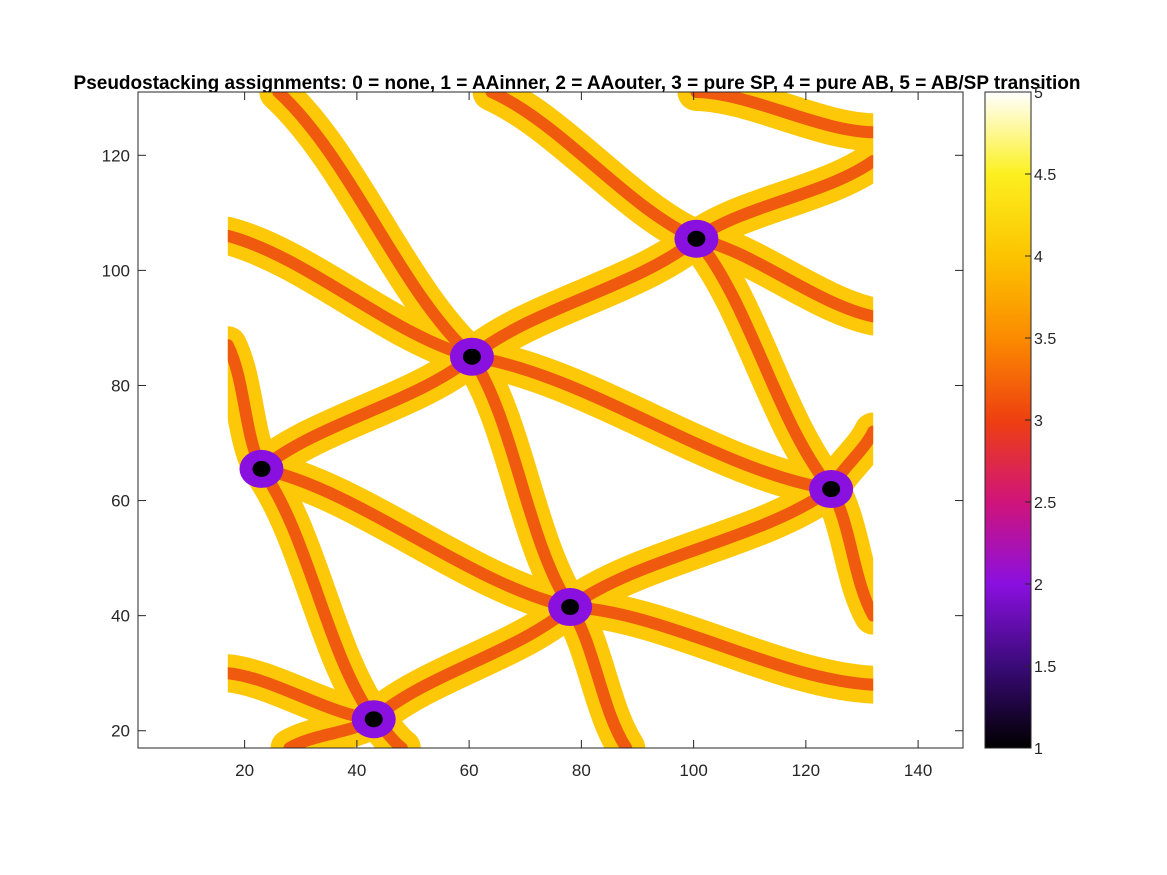 The width and height of the screenshot is (1167, 875). What do you see at coordinates (120, 731) in the screenshot?
I see `y-tick-label: 20` at bounding box center [120, 731].